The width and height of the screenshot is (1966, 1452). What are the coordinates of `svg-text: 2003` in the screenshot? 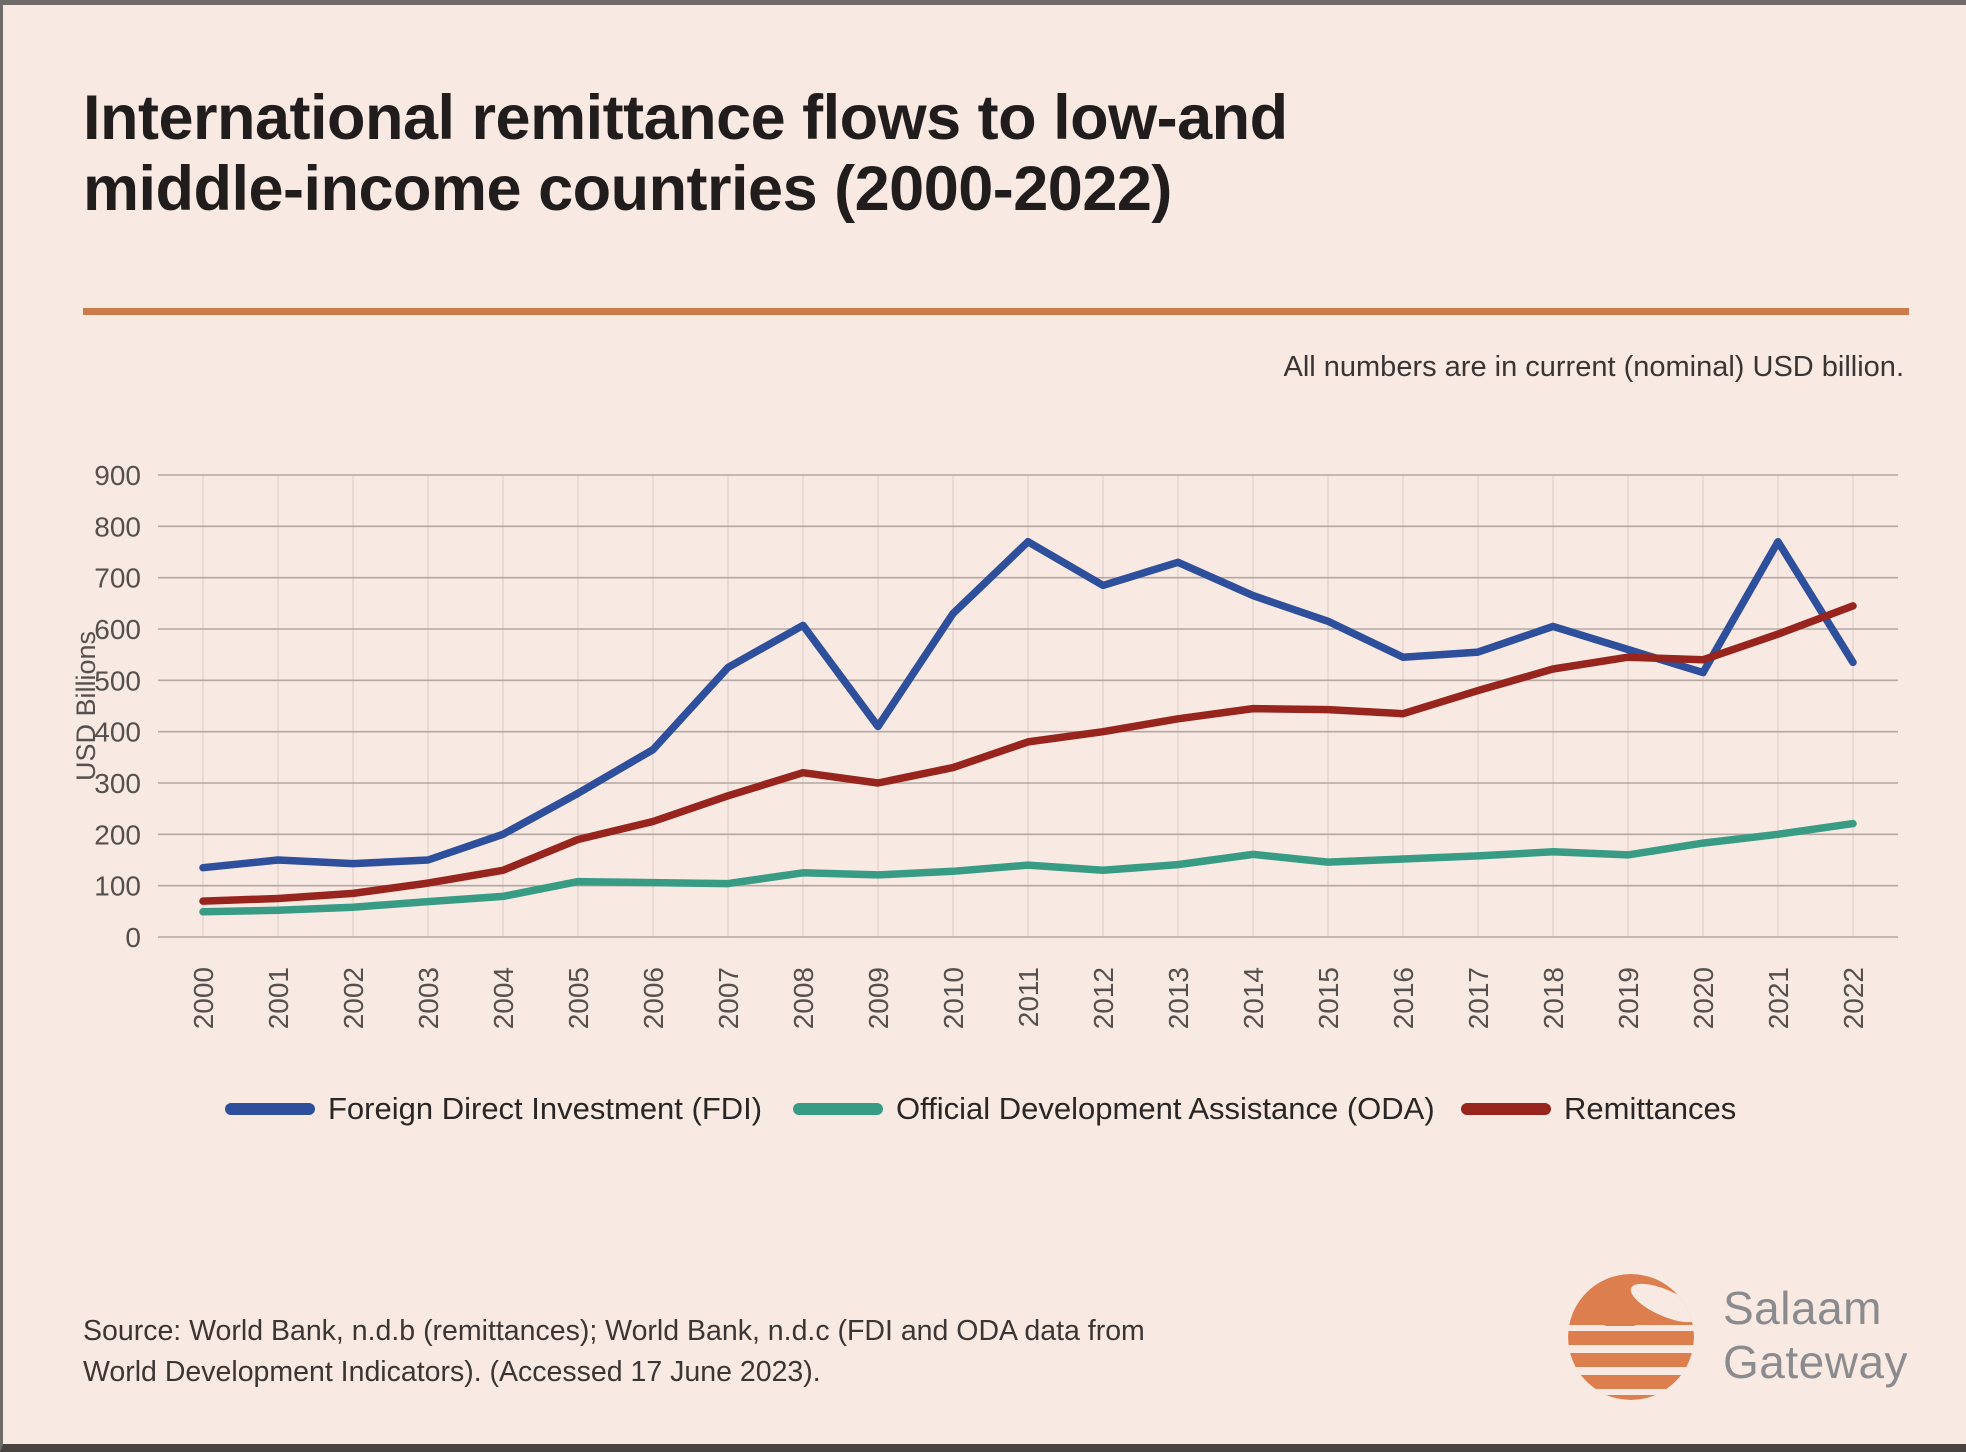 It's located at (428, 998).